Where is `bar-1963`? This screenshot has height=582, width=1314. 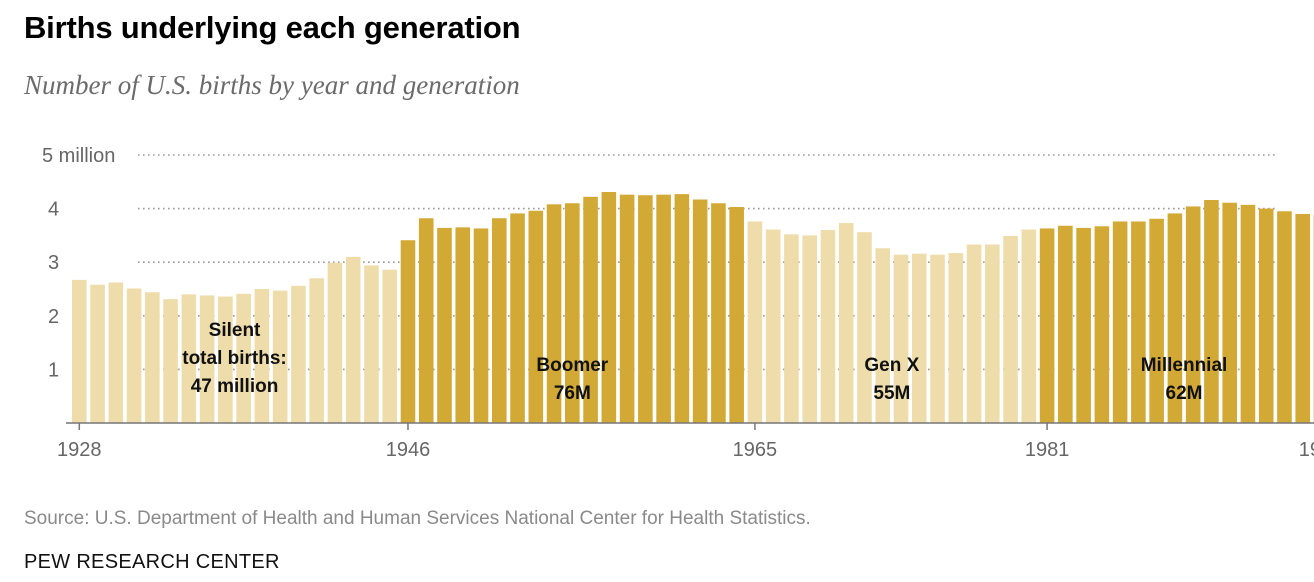 bar-1963 is located at coordinates (718, 313).